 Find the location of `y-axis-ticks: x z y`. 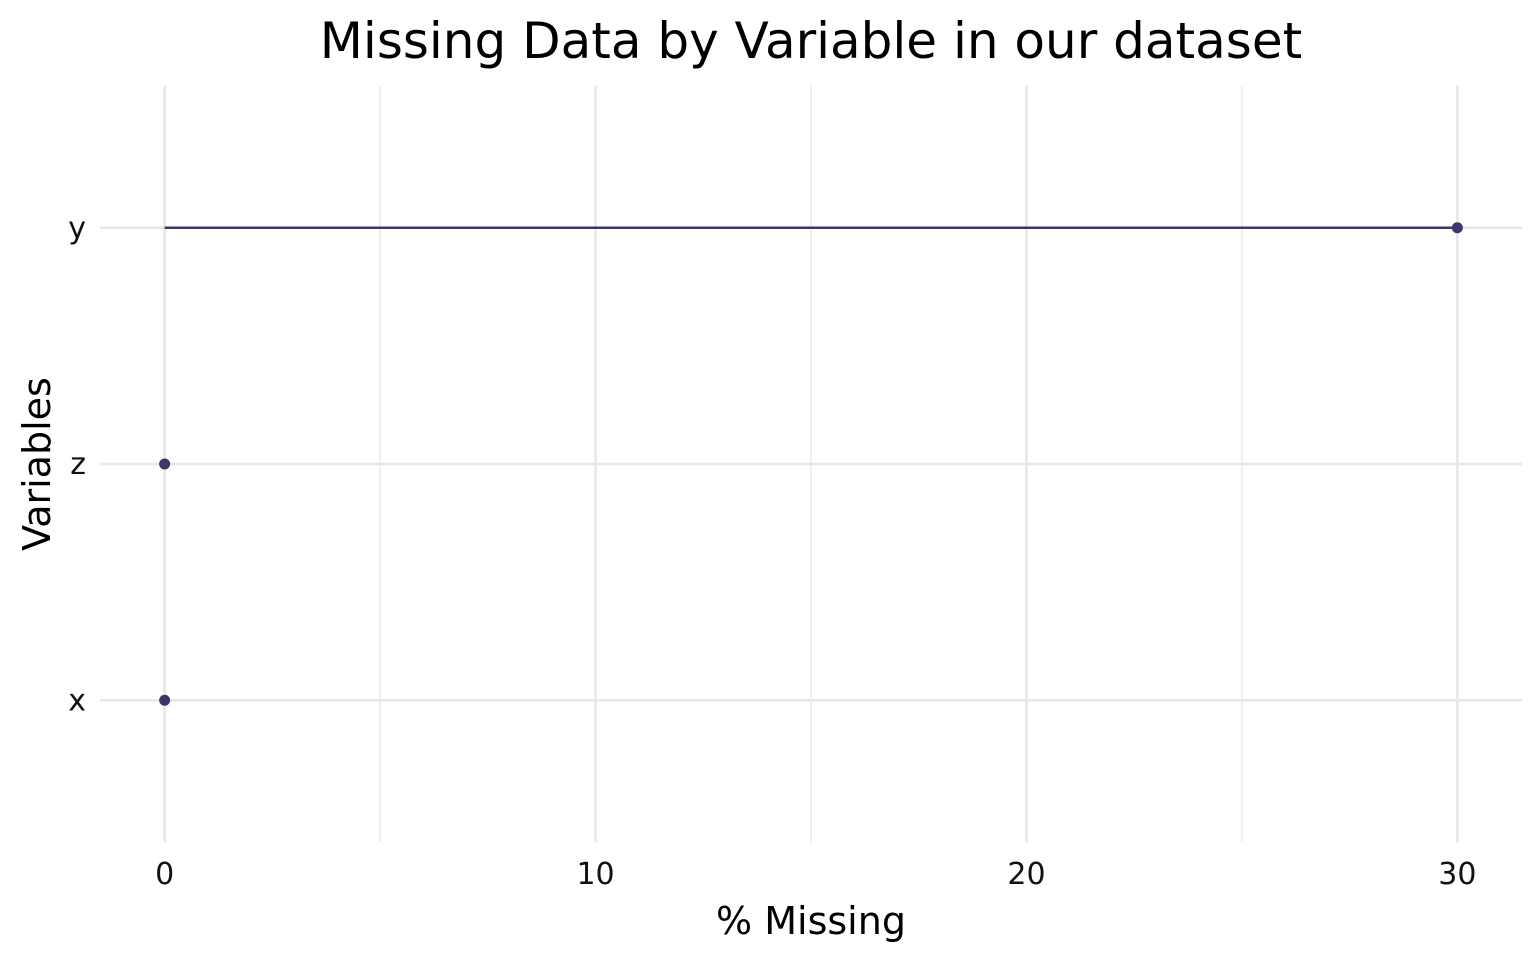

y-axis-ticks: x z y is located at coordinates (77, 465).